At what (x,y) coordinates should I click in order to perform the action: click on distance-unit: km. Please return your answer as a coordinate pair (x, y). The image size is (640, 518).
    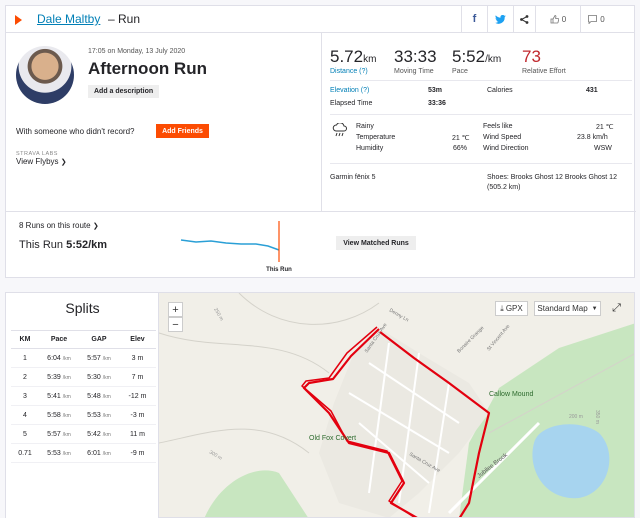
    Looking at the image, I should click on (370, 59).